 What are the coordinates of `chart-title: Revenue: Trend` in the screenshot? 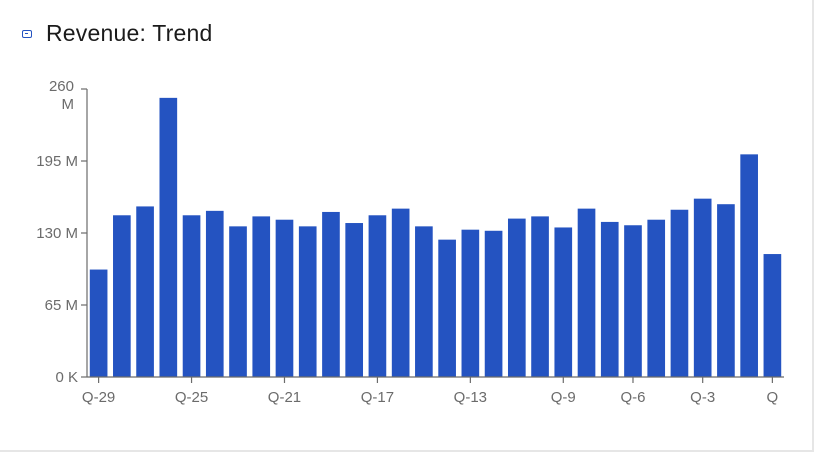 It's located at (129, 33).